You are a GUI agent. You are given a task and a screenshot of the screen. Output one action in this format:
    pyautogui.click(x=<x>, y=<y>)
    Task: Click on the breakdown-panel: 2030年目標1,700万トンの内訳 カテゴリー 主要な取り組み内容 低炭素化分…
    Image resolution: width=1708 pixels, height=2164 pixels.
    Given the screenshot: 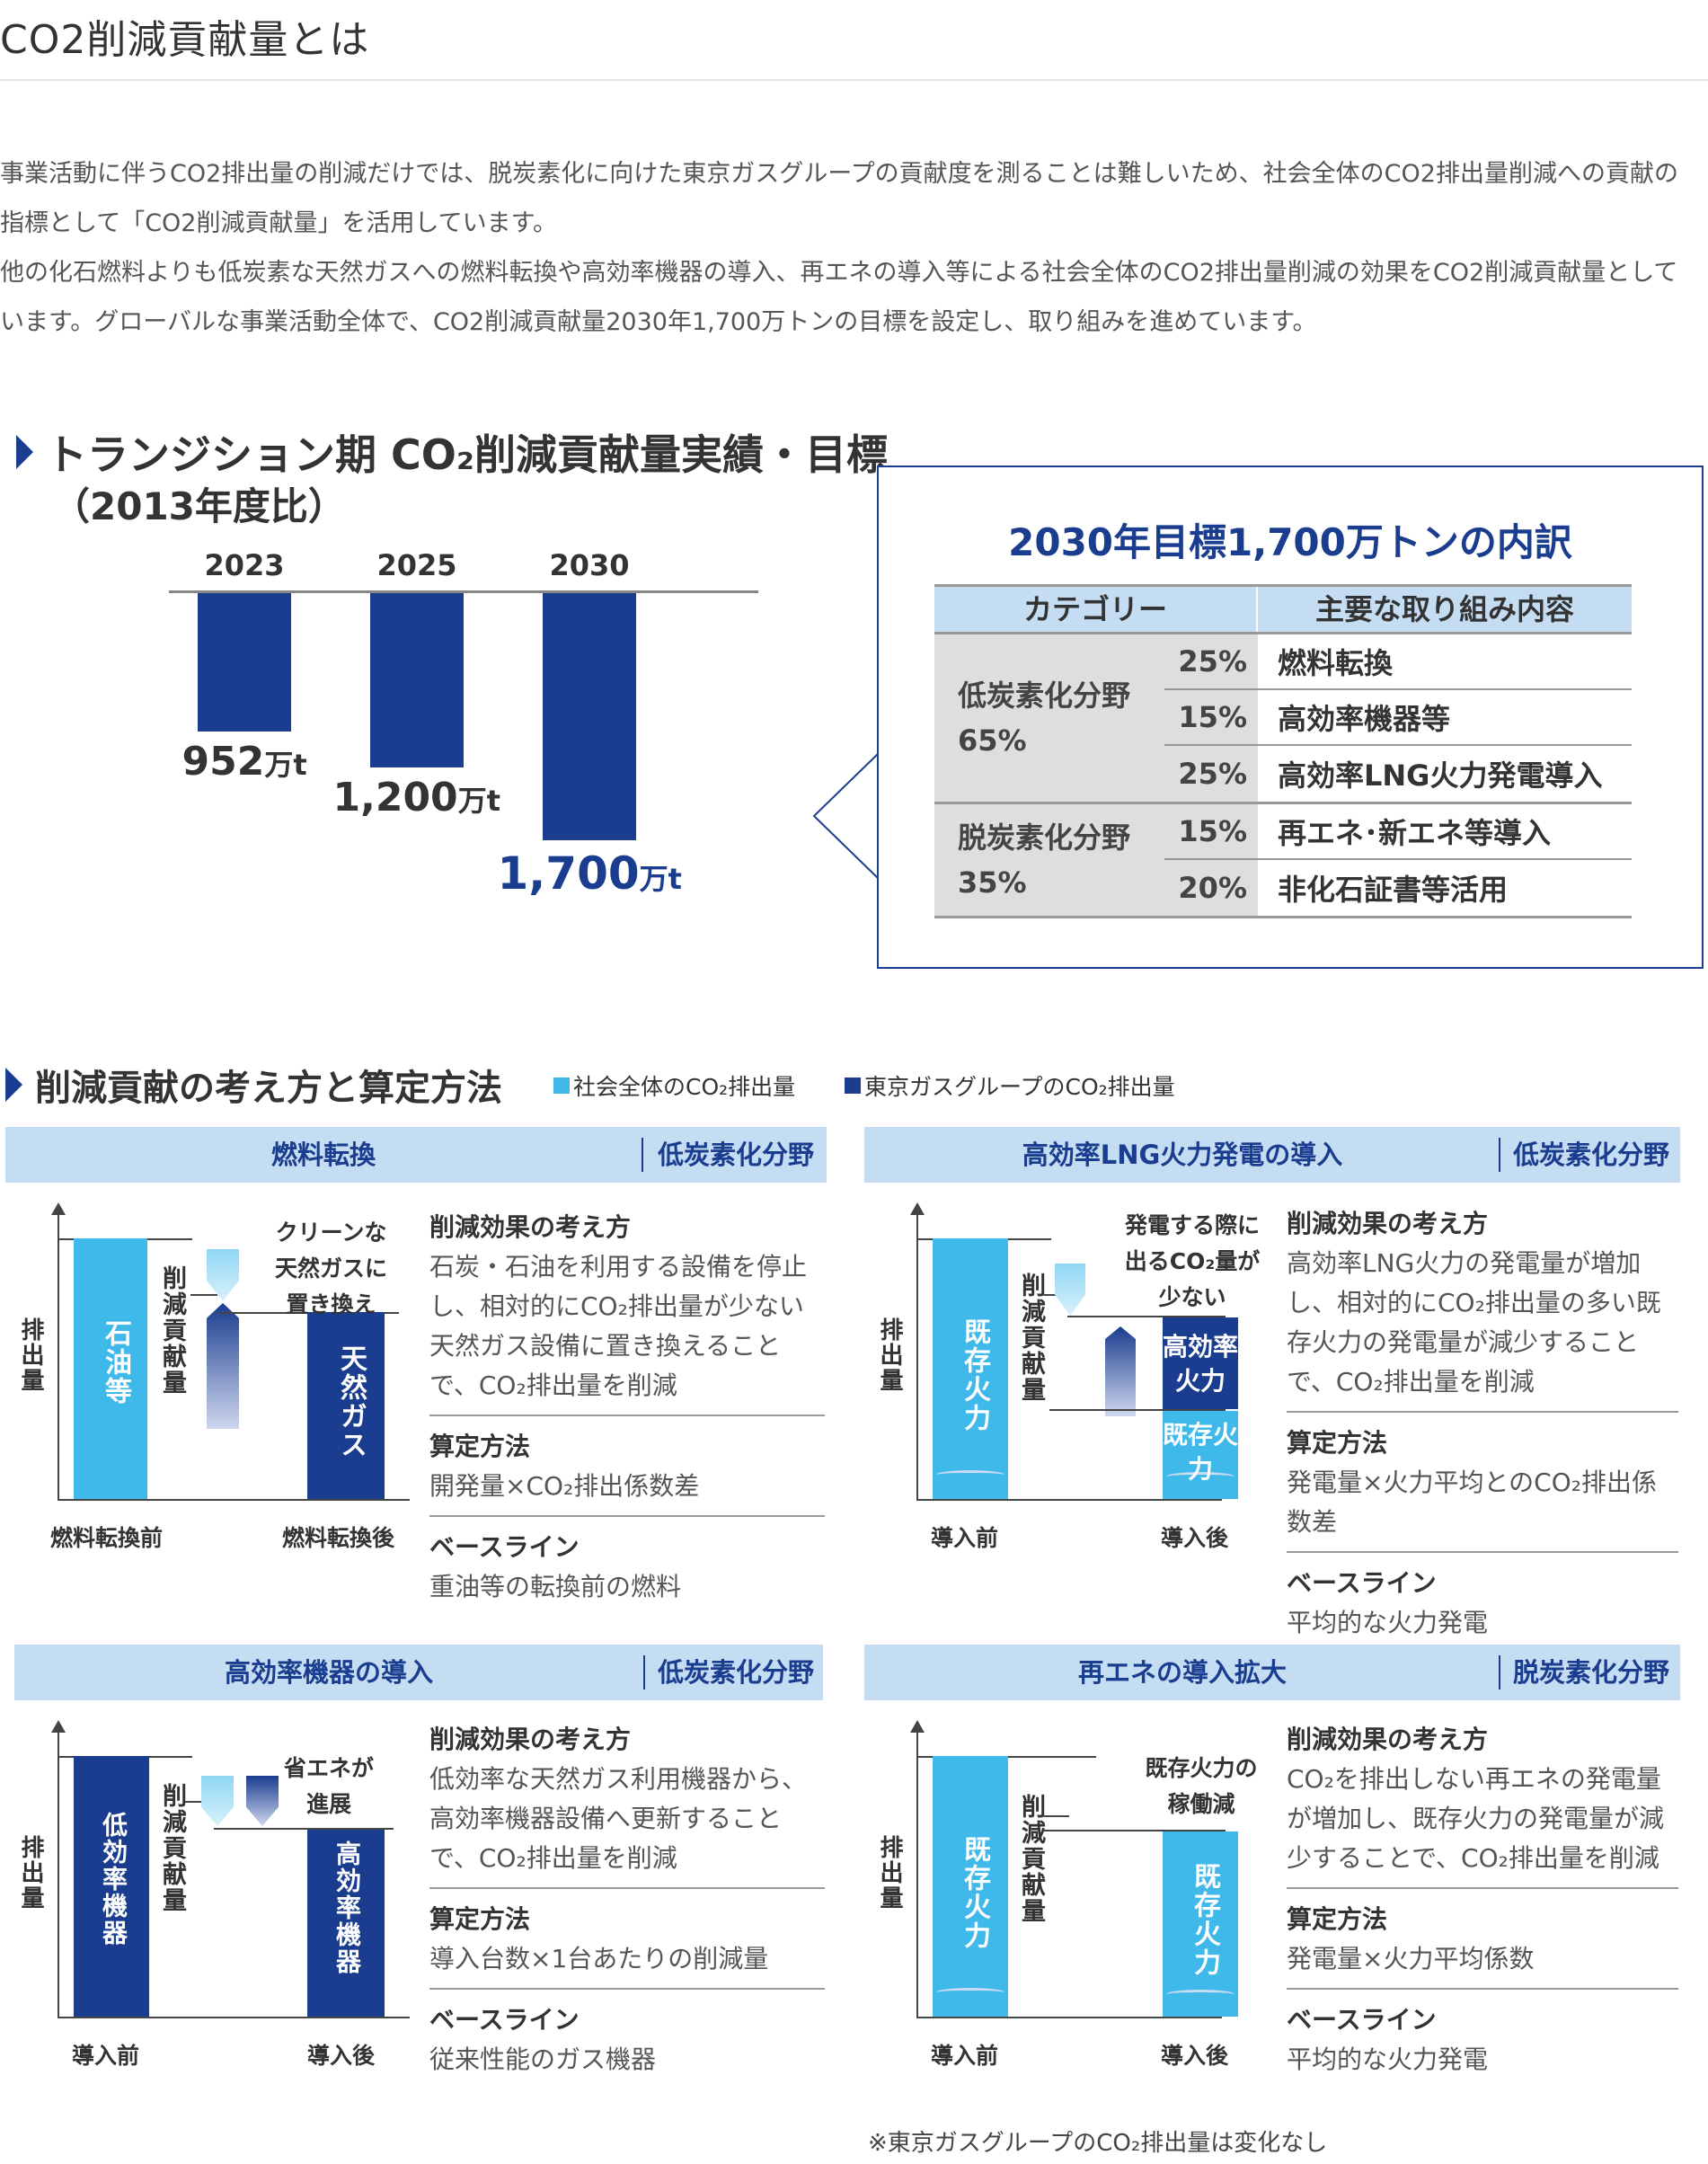 What is the action you would take?
    pyautogui.click(x=1290, y=717)
    